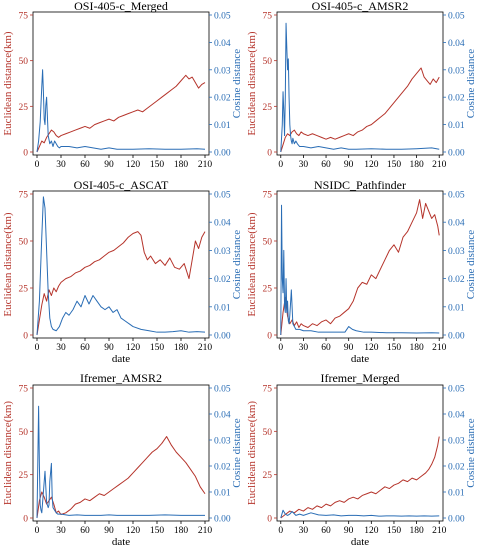 The width and height of the screenshot is (478, 550). What do you see at coordinates (360, 6) in the screenshot?
I see `chart-title: OSI-405-c_AMSR2` at bounding box center [360, 6].